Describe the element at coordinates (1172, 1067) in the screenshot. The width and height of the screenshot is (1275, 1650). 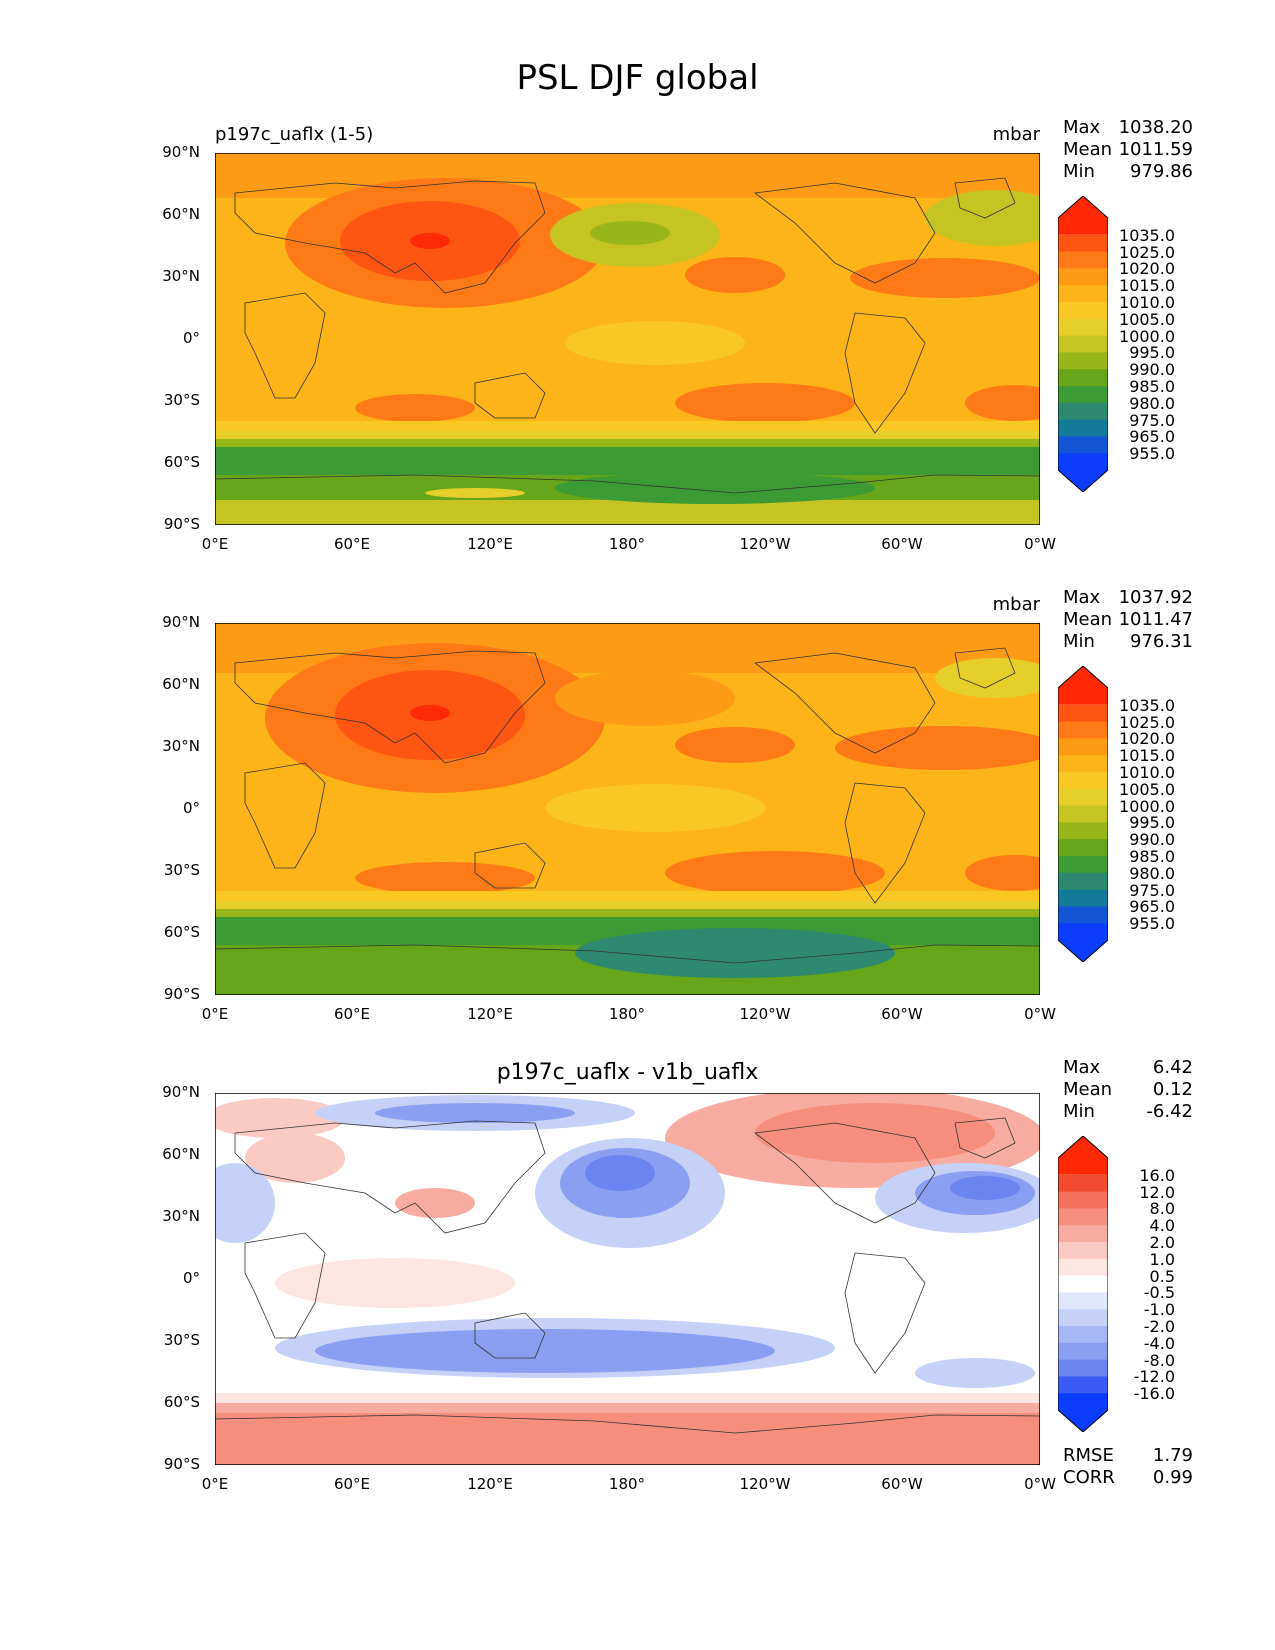
I see `stat-value: 6.42` at that location.